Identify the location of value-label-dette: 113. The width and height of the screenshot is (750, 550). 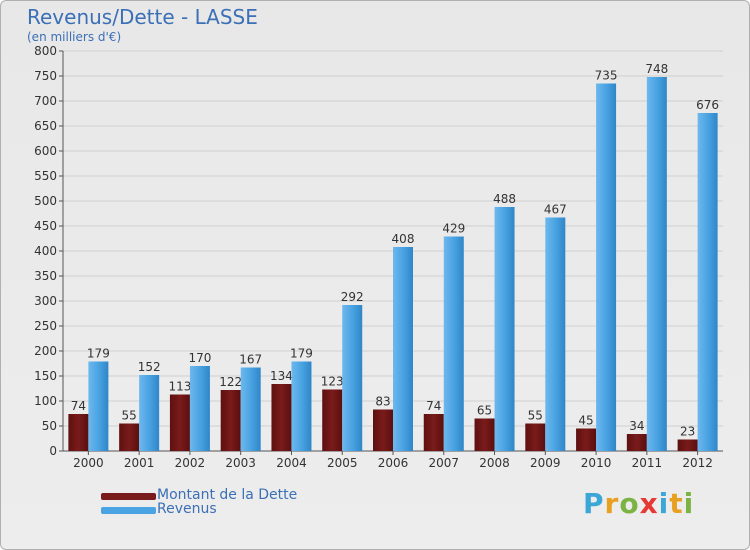
(179, 387).